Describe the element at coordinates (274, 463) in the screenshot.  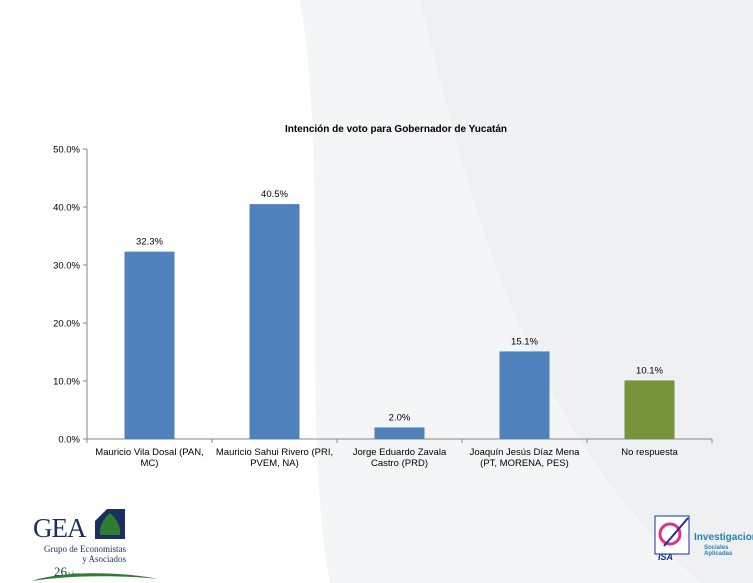
I see `x-tick-label: PVEM, NA)` at that location.